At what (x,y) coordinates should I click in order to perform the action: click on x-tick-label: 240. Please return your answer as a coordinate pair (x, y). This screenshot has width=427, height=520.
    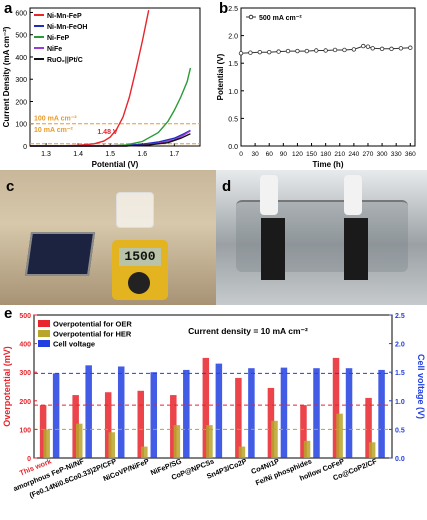
    Looking at the image, I should click on (353, 154).